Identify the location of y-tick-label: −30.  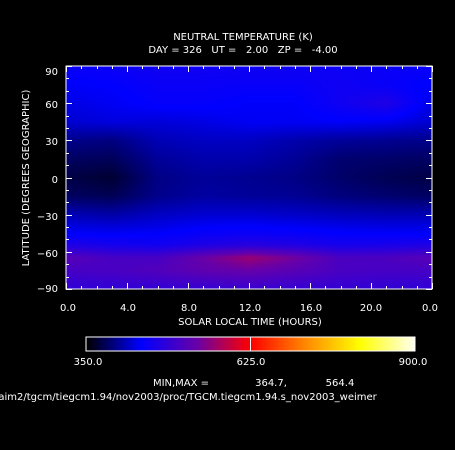
(47, 217).